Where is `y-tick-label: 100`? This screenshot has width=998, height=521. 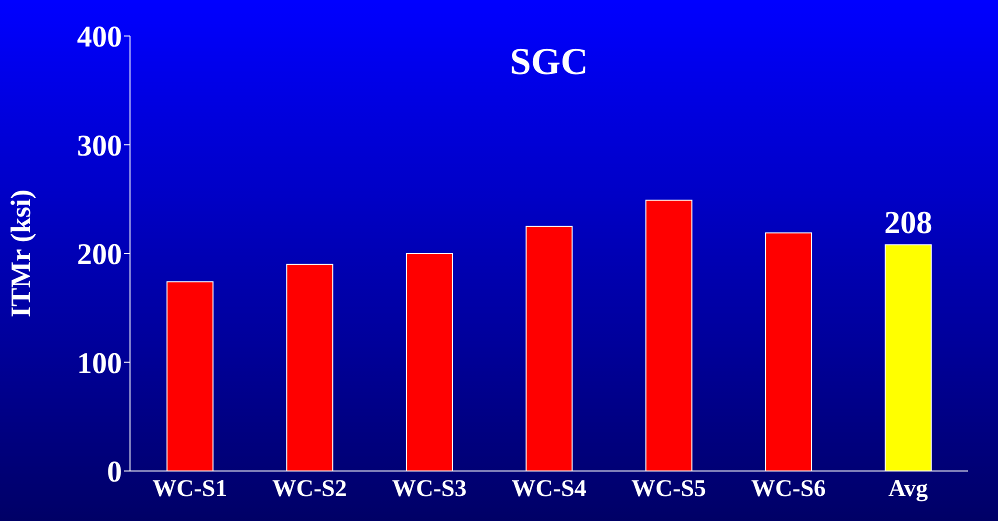
y-tick-label: 100 is located at coordinates (99, 363).